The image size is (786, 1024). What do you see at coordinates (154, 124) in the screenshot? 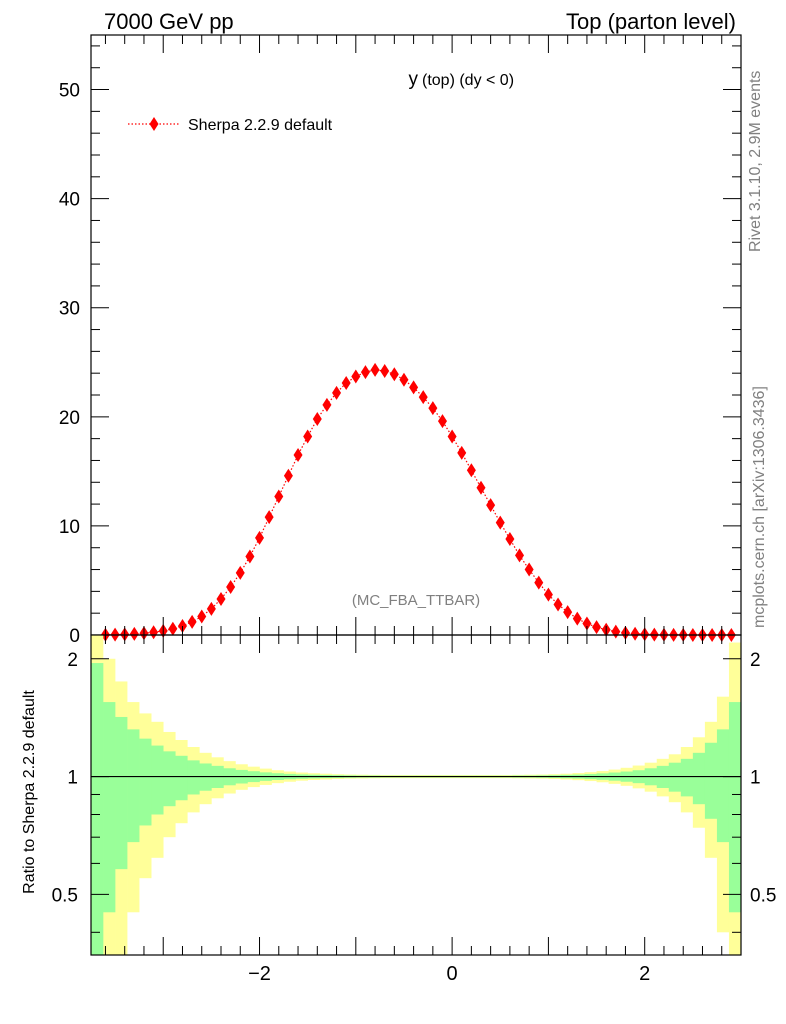
I see `legend-marker` at bounding box center [154, 124].